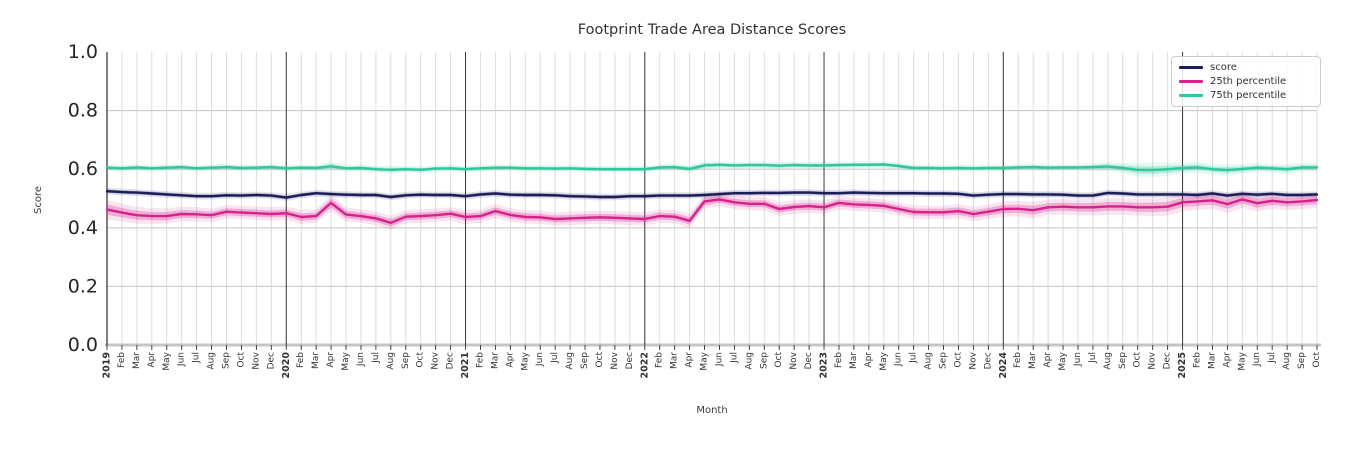 The height and width of the screenshot is (450, 1350). Describe the element at coordinates (83, 228) in the screenshot. I see `y-tick-label: 0.4` at that location.